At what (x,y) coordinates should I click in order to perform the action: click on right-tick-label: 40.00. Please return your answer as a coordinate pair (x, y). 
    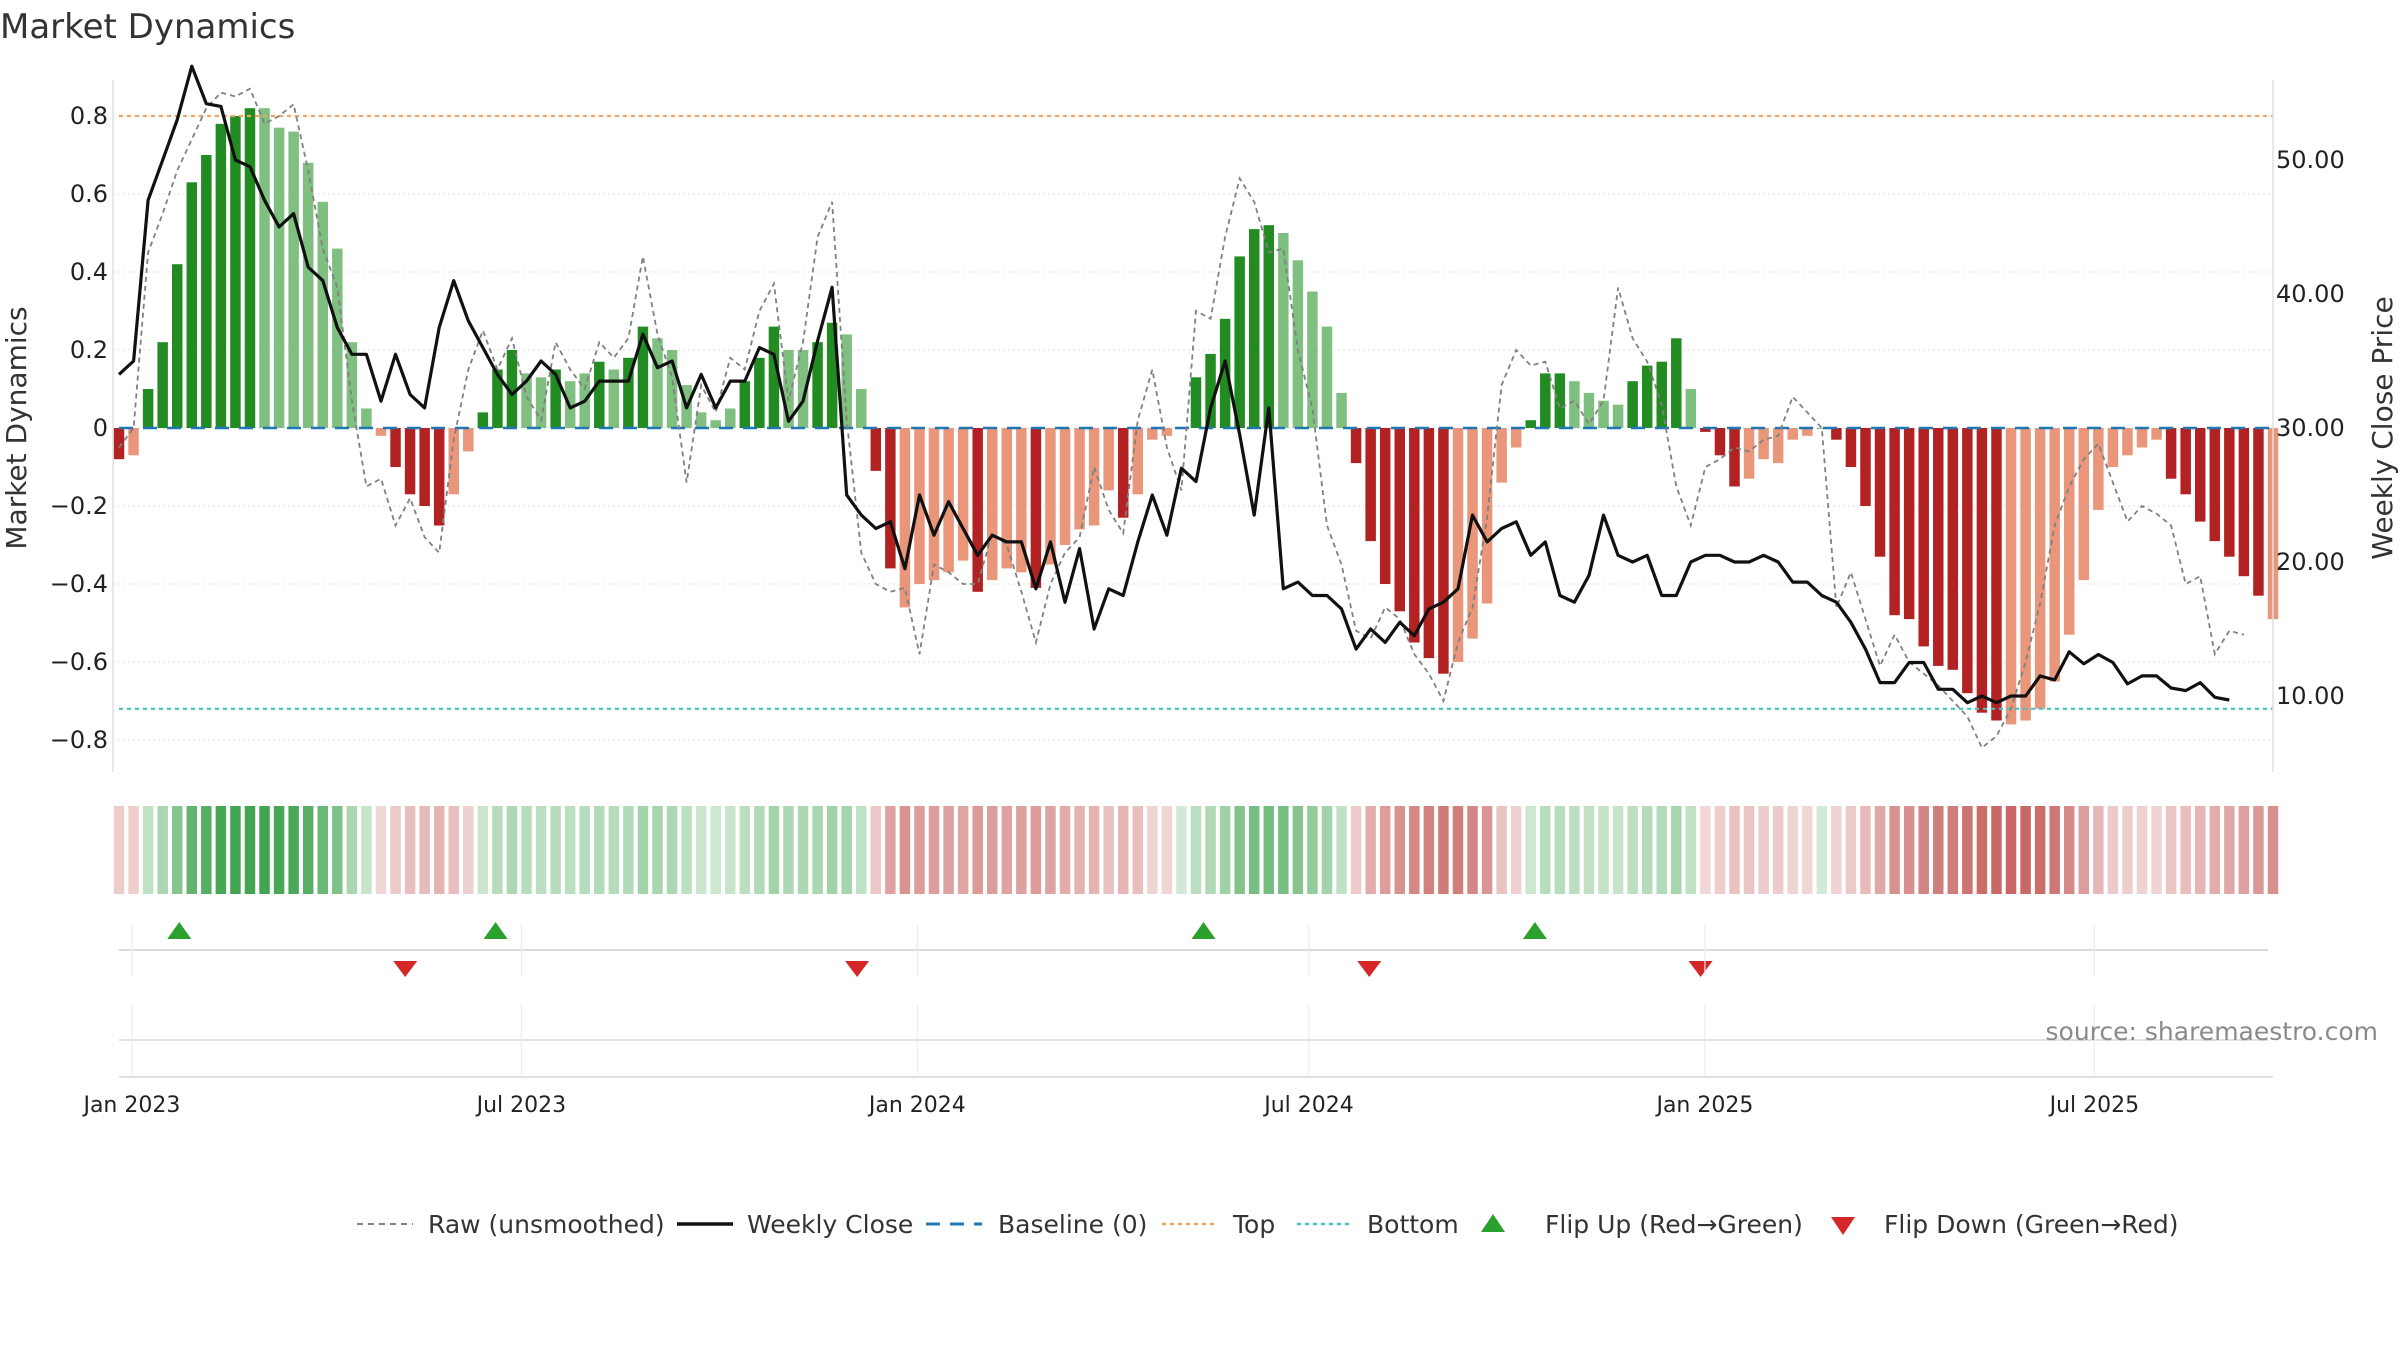
    Looking at the image, I should click on (2310, 294).